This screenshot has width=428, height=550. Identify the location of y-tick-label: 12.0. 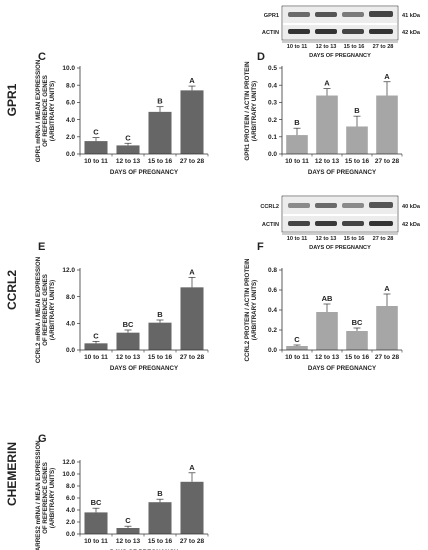
(68, 270).